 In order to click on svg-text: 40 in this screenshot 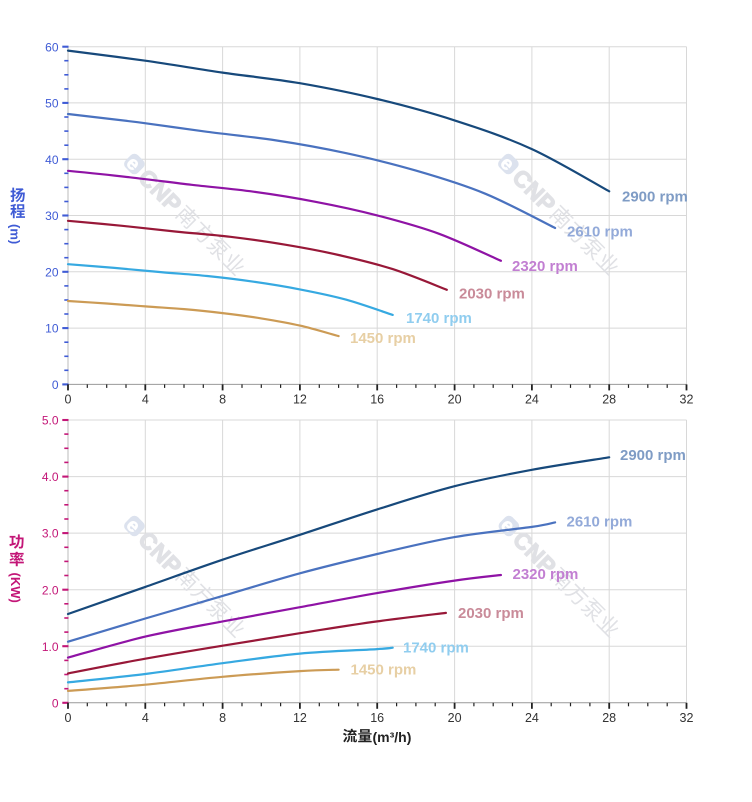, I will do `click(52, 160)`.